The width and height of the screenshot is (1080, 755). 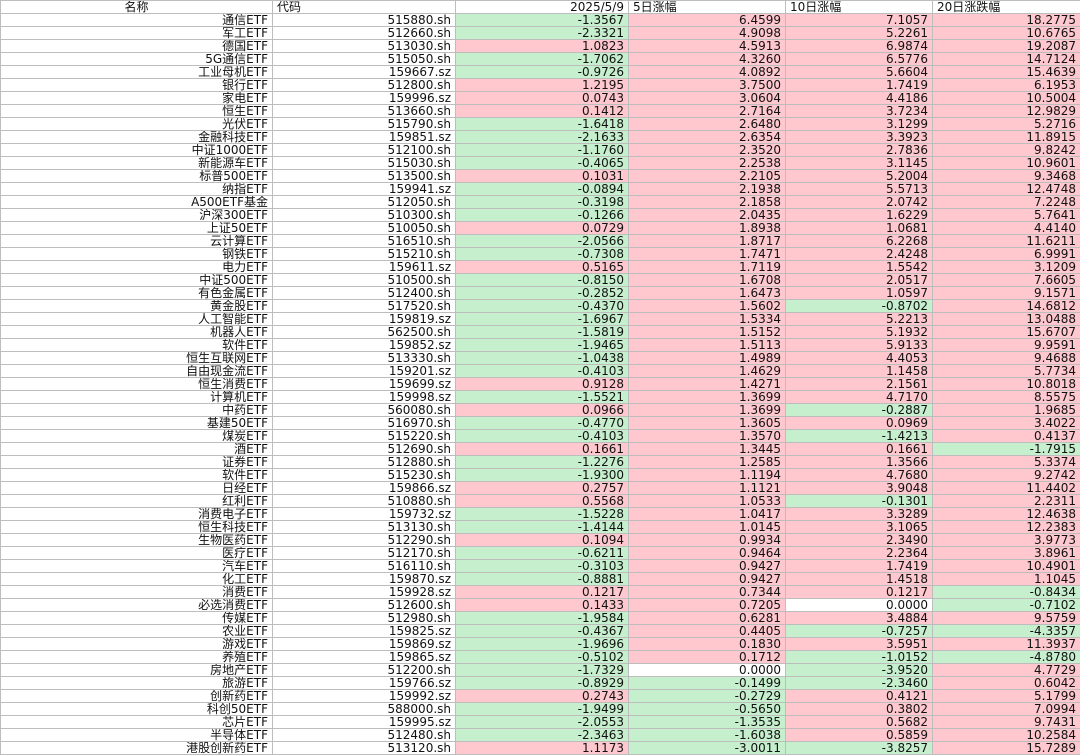 I want to click on change-value: 5.1932, so click(x=859, y=332).